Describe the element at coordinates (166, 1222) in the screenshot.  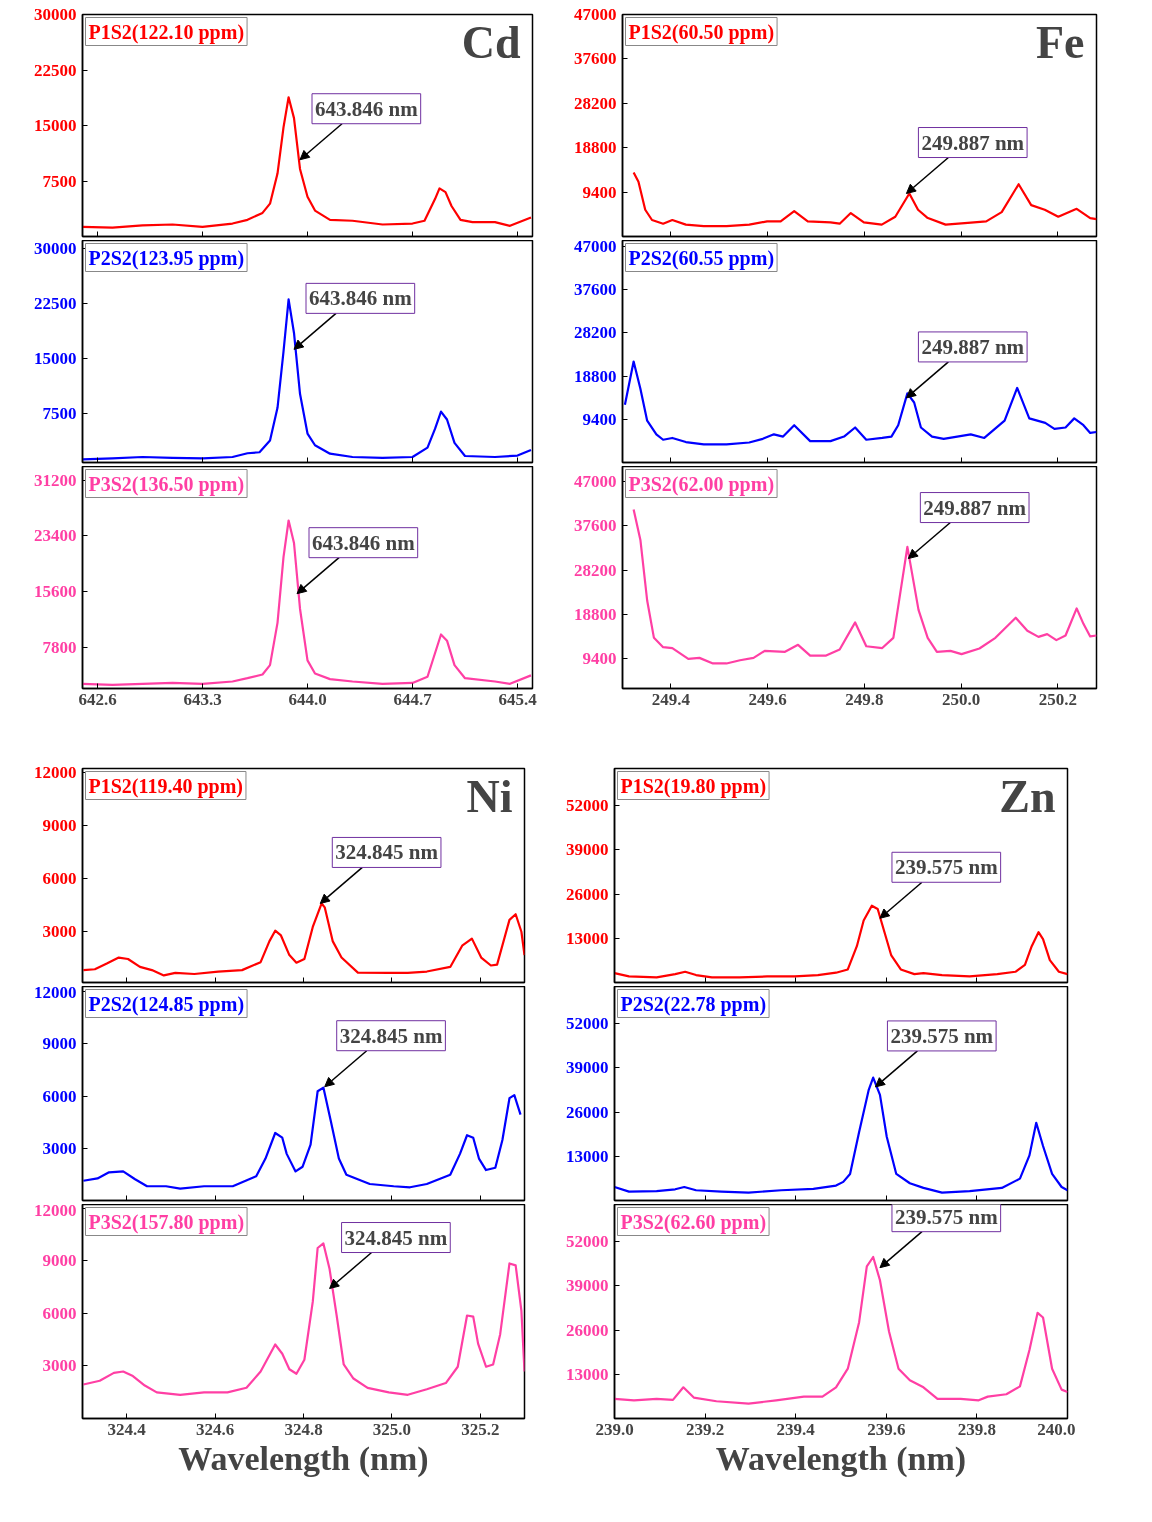
I see `text: P3S2(157.80 ppm)` at that location.